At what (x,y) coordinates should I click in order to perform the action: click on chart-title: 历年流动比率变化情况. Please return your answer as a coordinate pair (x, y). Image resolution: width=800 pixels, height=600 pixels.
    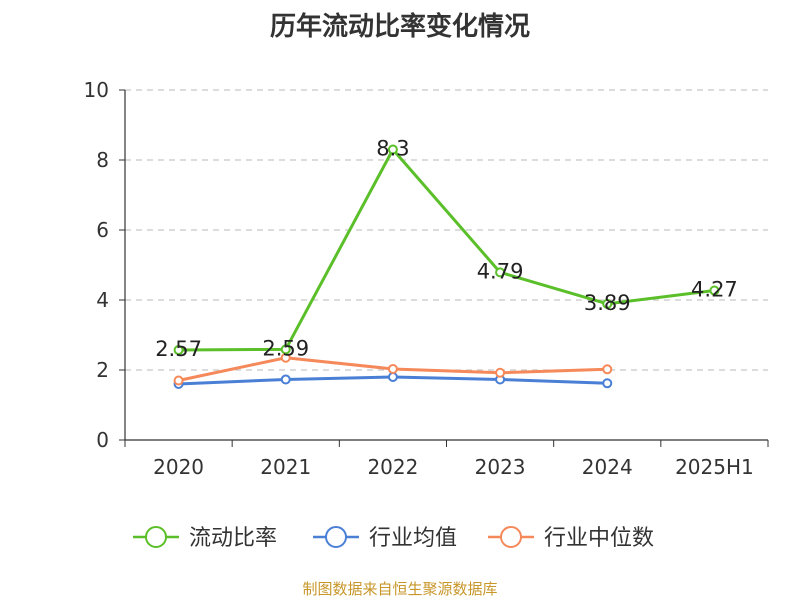
    Looking at the image, I should click on (399, 27).